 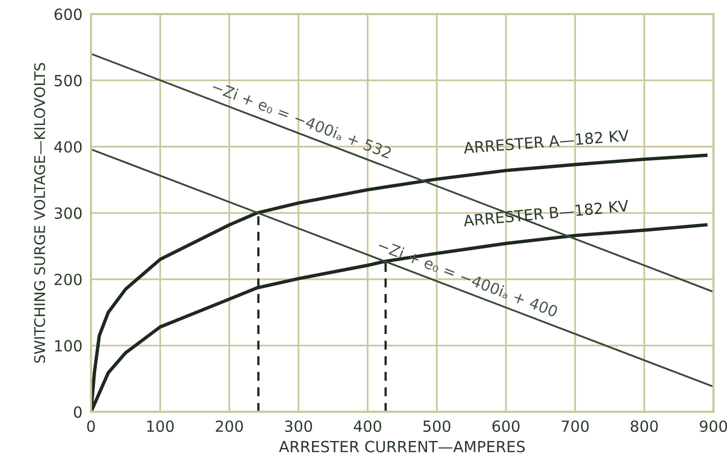 I want to click on x-tick-label: 300, so click(x=298, y=426).